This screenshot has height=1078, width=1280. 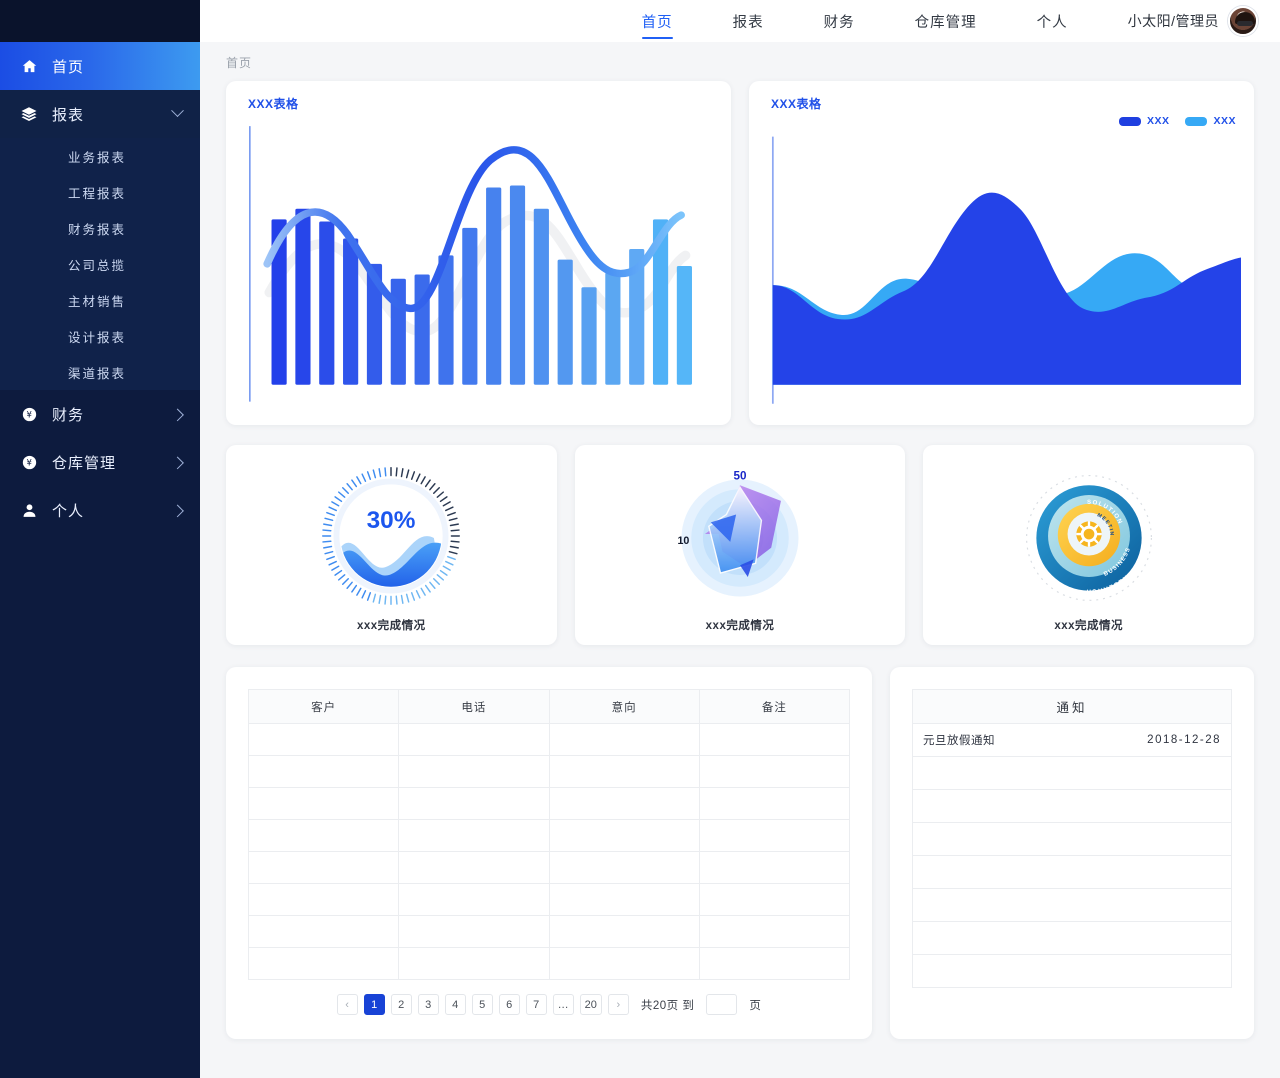 I want to click on area-chart, so click(x=1001, y=266).